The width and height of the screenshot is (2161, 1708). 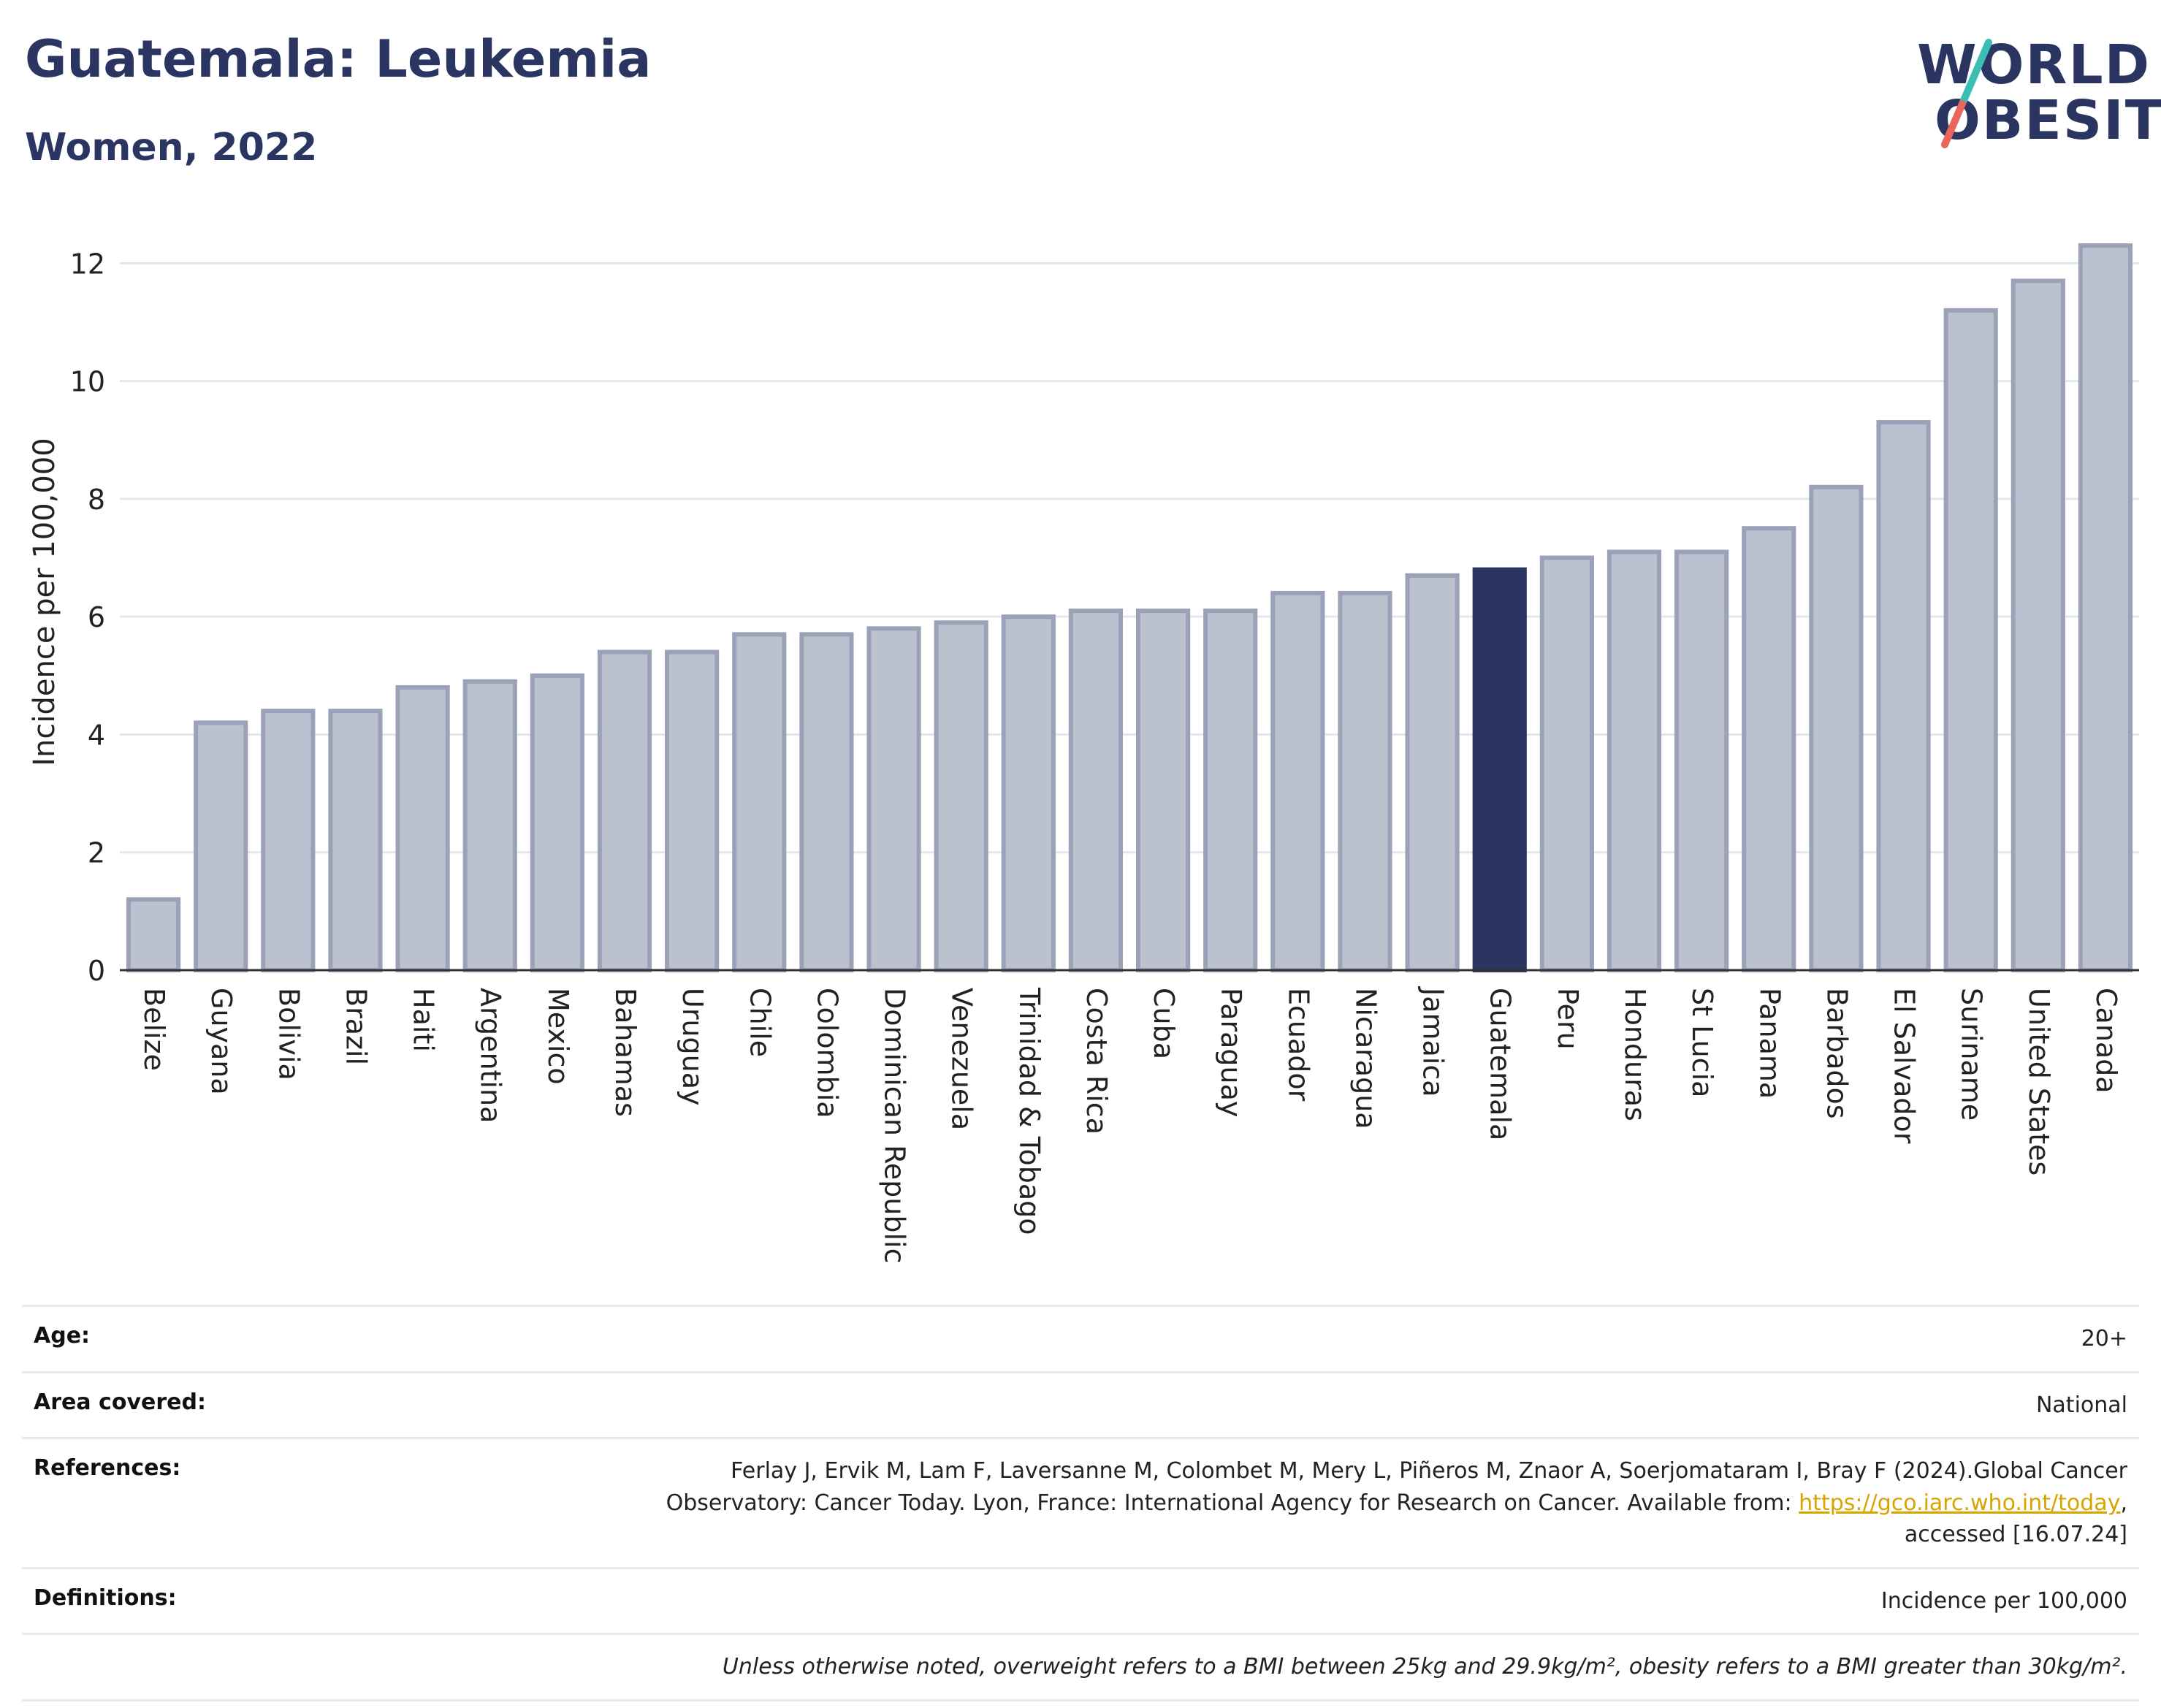 I want to click on page-subtitle: Women, 2022, so click(x=171, y=147).